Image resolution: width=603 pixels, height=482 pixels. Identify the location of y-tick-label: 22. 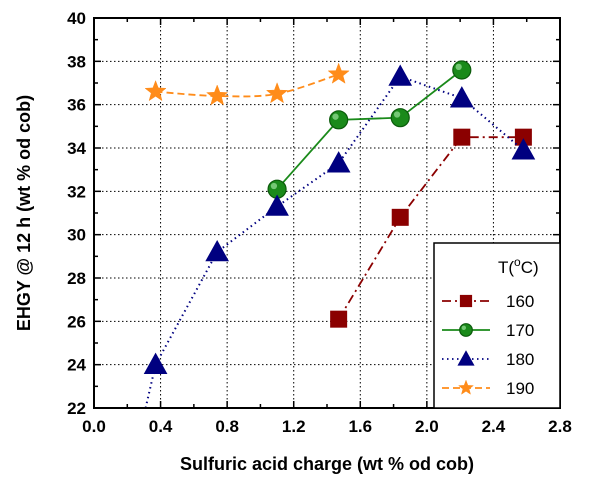
(76, 408).